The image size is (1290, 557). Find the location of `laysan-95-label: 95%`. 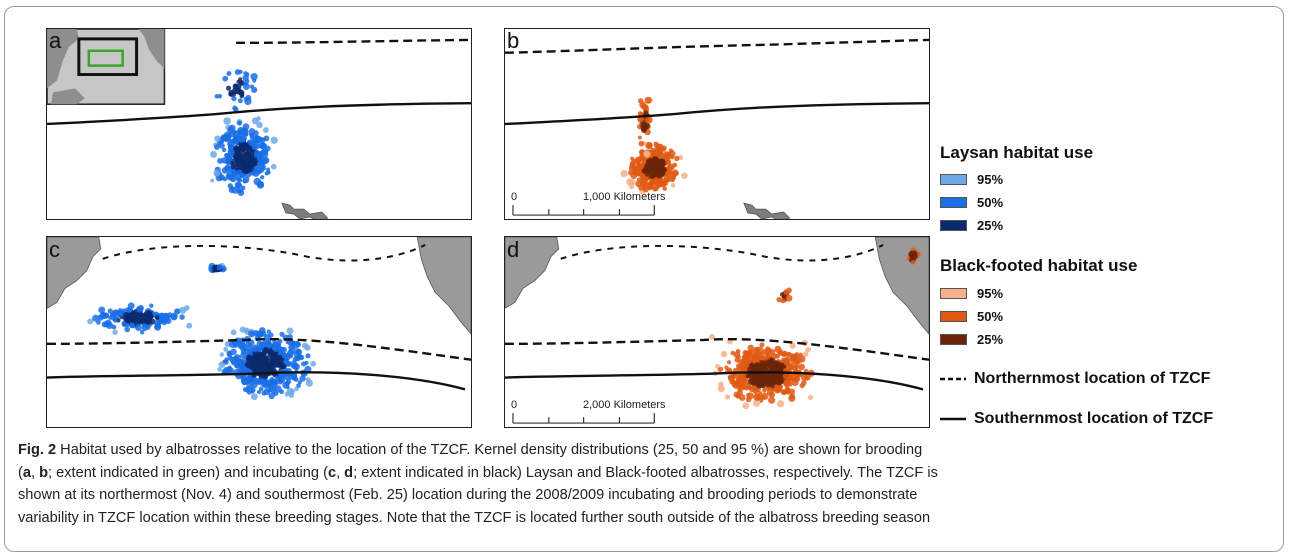

laysan-95-label: 95% is located at coordinates (990, 179).